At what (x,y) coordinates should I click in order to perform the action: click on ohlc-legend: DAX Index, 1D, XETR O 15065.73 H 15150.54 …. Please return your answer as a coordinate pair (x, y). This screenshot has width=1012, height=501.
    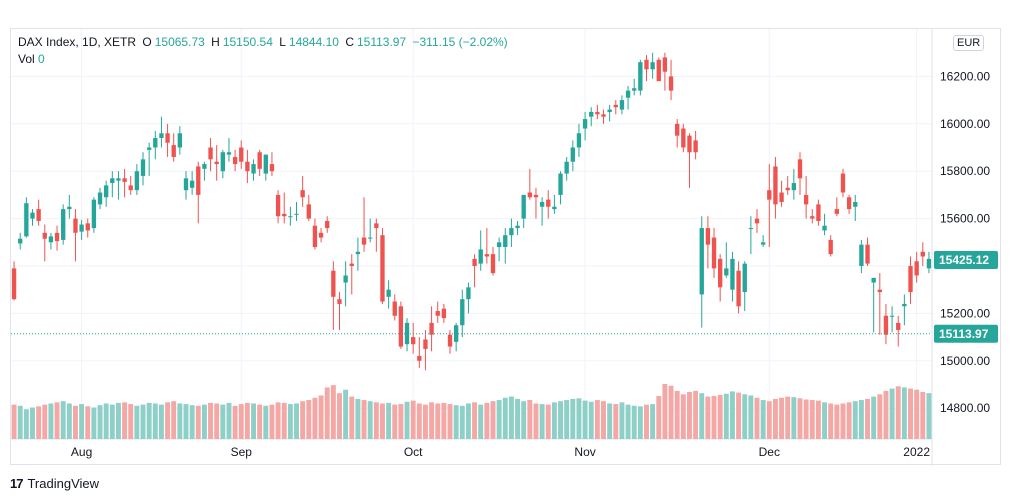
    Looking at the image, I should click on (264, 42).